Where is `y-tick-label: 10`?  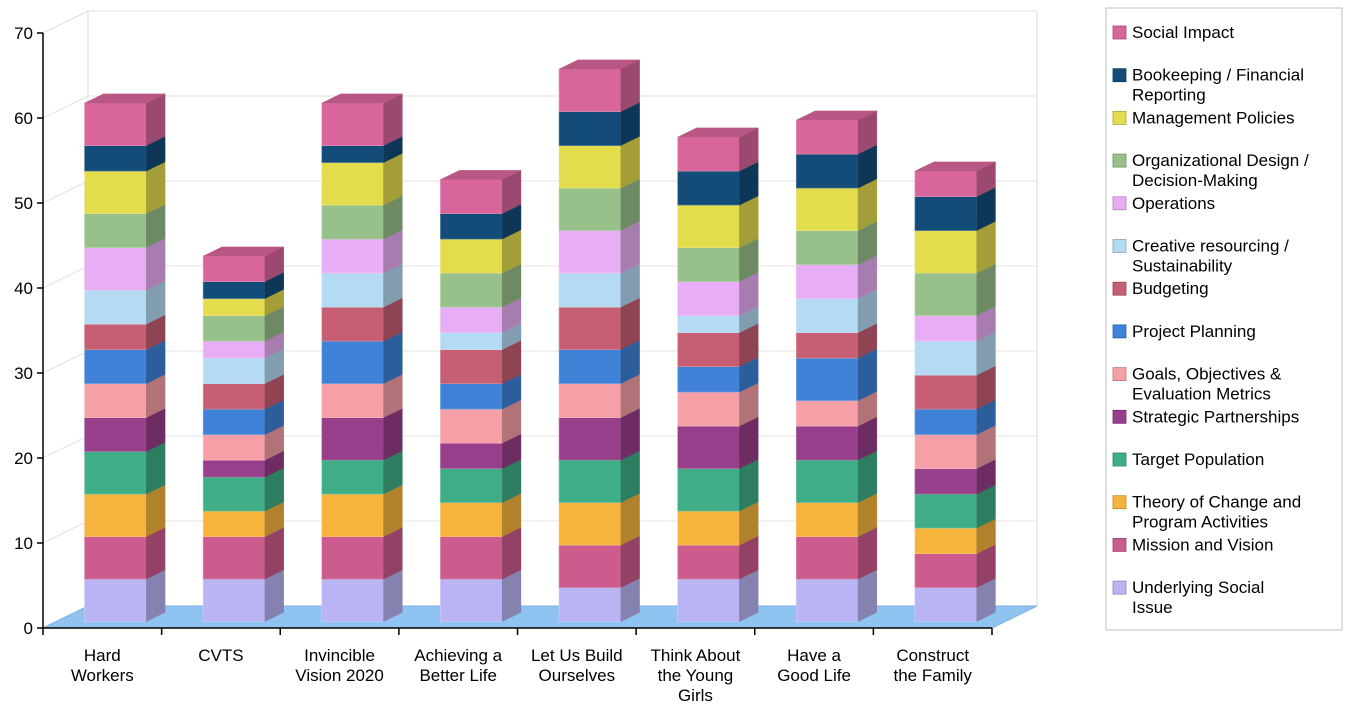
y-tick-label: 10 is located at coordinates (23, 543).